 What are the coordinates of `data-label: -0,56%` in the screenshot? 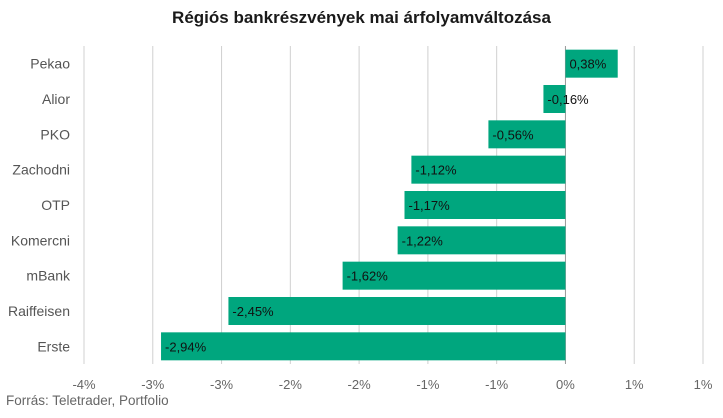 It's located at (513, 134).